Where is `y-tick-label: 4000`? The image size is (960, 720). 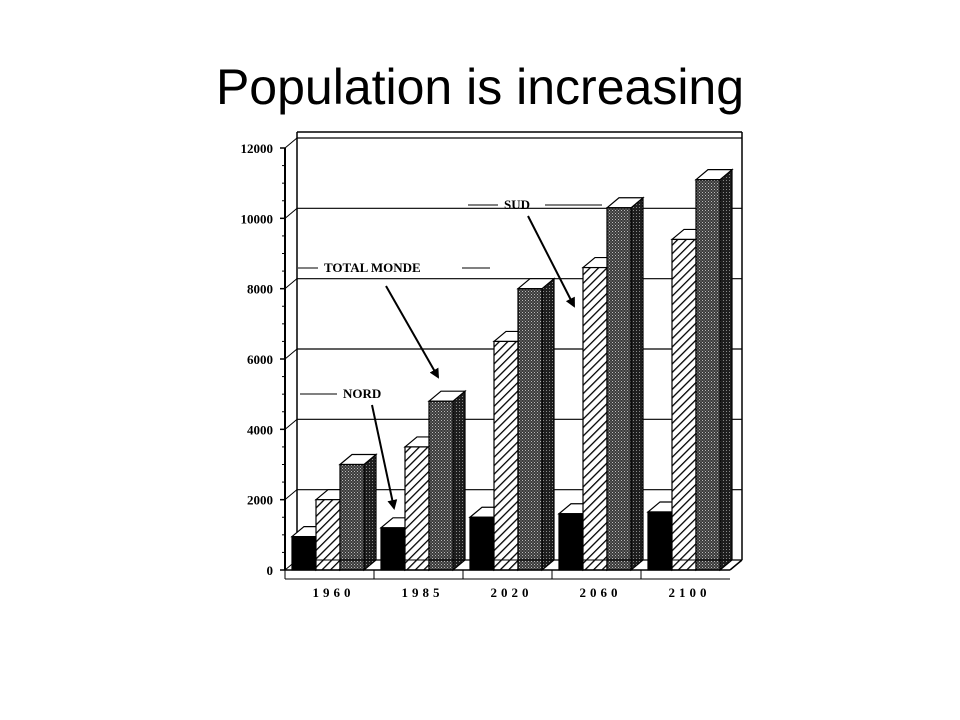
y-tick-label: 4000 is located at coordinates (260, 429).